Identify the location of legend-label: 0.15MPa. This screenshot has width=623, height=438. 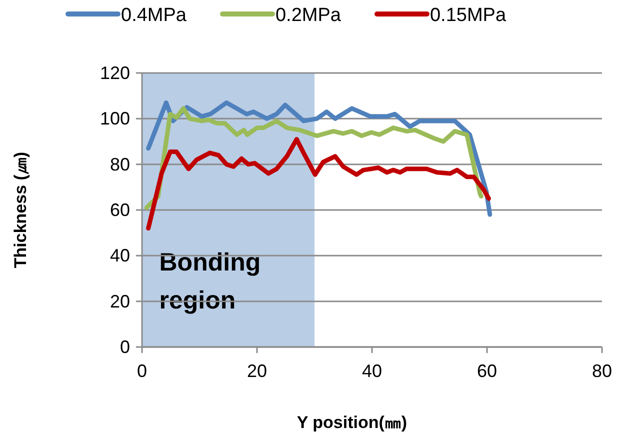
(468, 15).